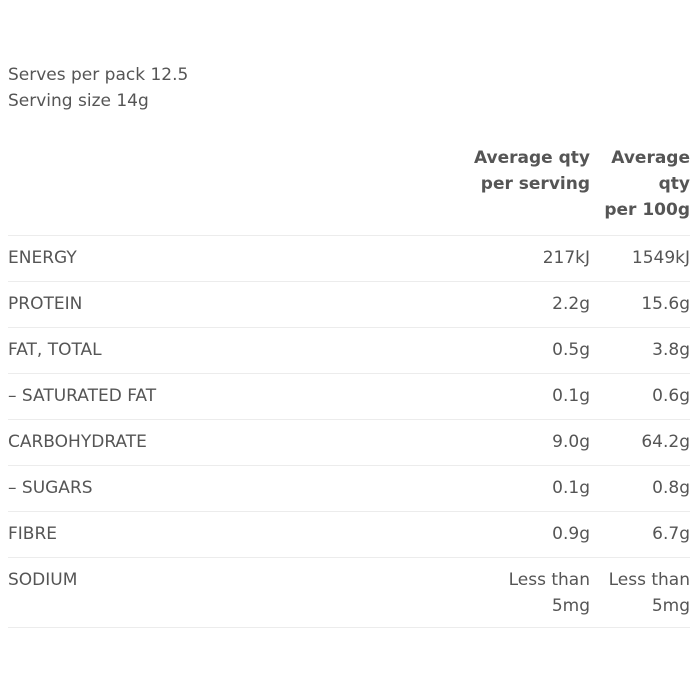 This screenshot has width=700, height=700. I want to click on per-100g-value: 6.7g, so click(640, 534).